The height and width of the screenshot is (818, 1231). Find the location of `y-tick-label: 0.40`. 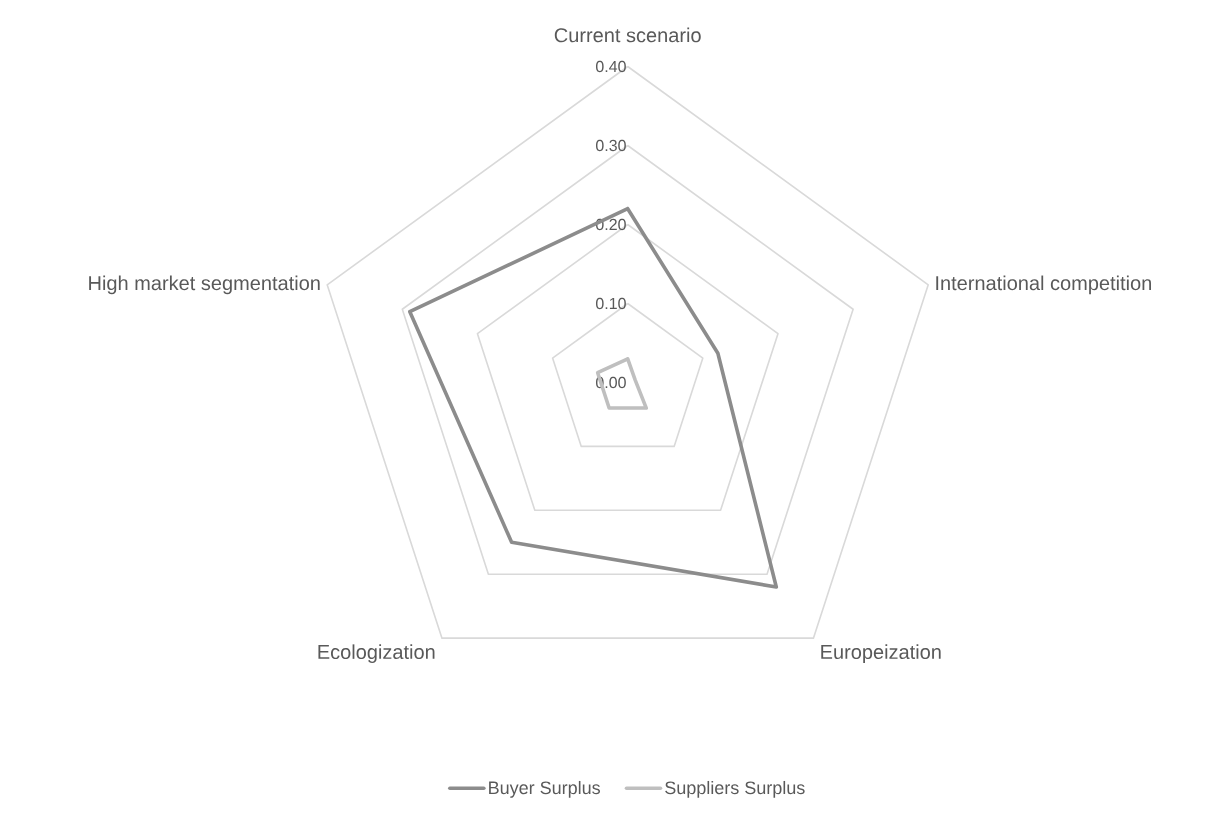

y-tick-label: 0.40 is located at coordinates (610, 66).